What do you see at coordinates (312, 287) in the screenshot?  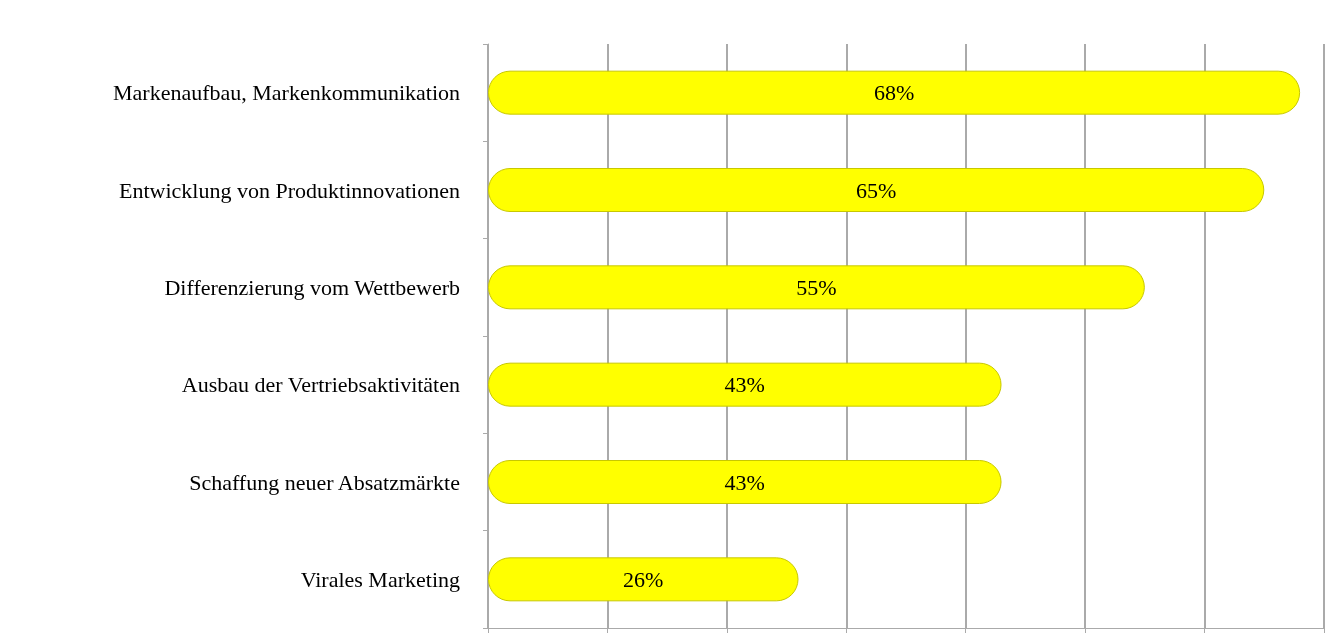 I see `y-tick-label: Differenzierung vom Wettbewerb` at bounding box center [312, 287].